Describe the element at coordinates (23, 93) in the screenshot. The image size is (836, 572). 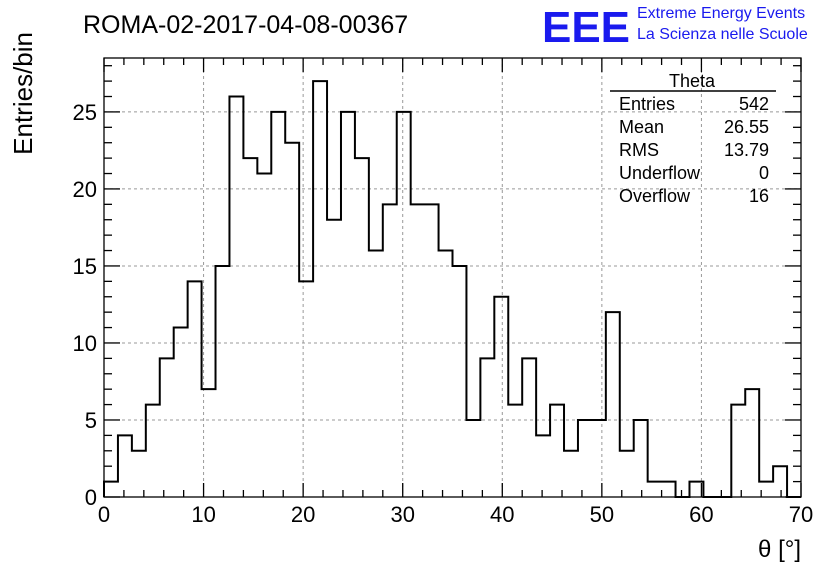
I see `y-axis-label: Entries/bin` at that location.